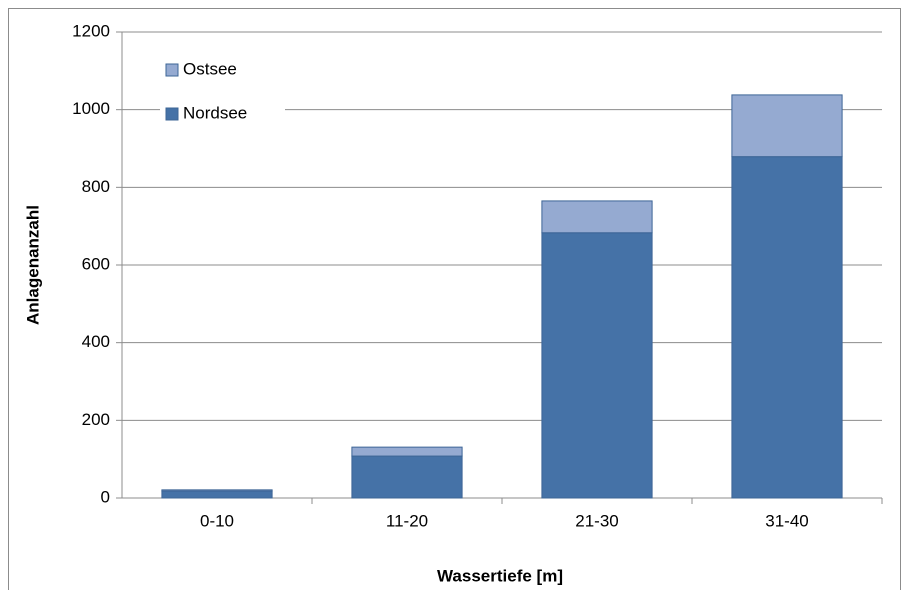  Describe the element at coordinates (222, 94) in the screenshot. I see `legend-background` at that location.